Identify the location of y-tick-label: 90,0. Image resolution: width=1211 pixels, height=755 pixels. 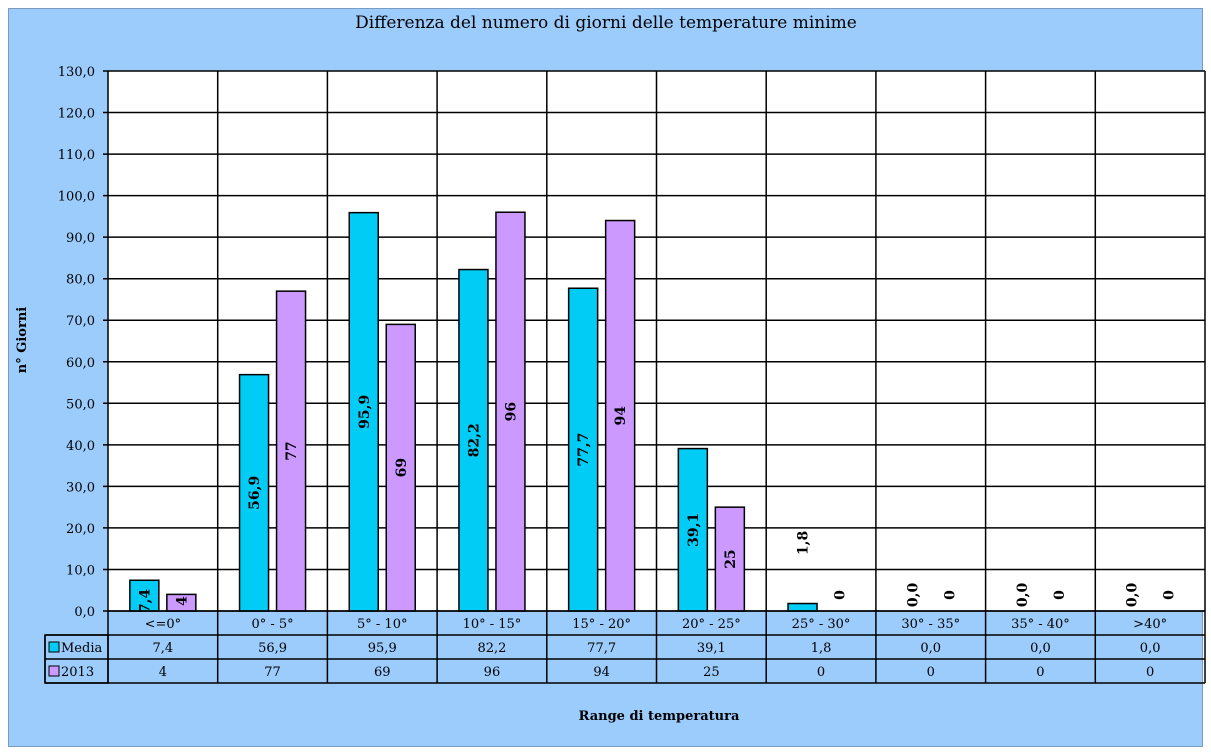
(80, 238).